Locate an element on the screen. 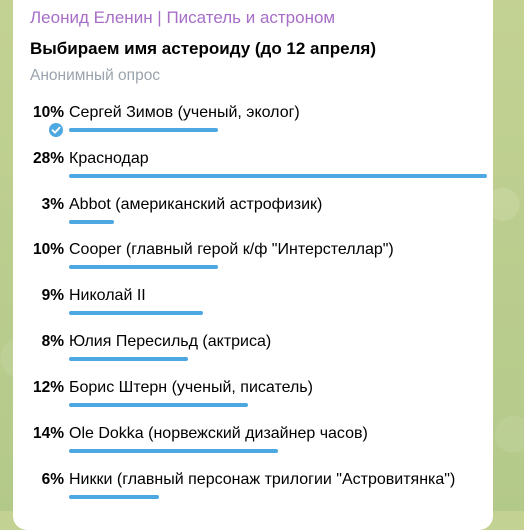 The image size is (524, 530). poll-option: 3% Abbot (американский астрофизик) is located at coordinates (253, 216).